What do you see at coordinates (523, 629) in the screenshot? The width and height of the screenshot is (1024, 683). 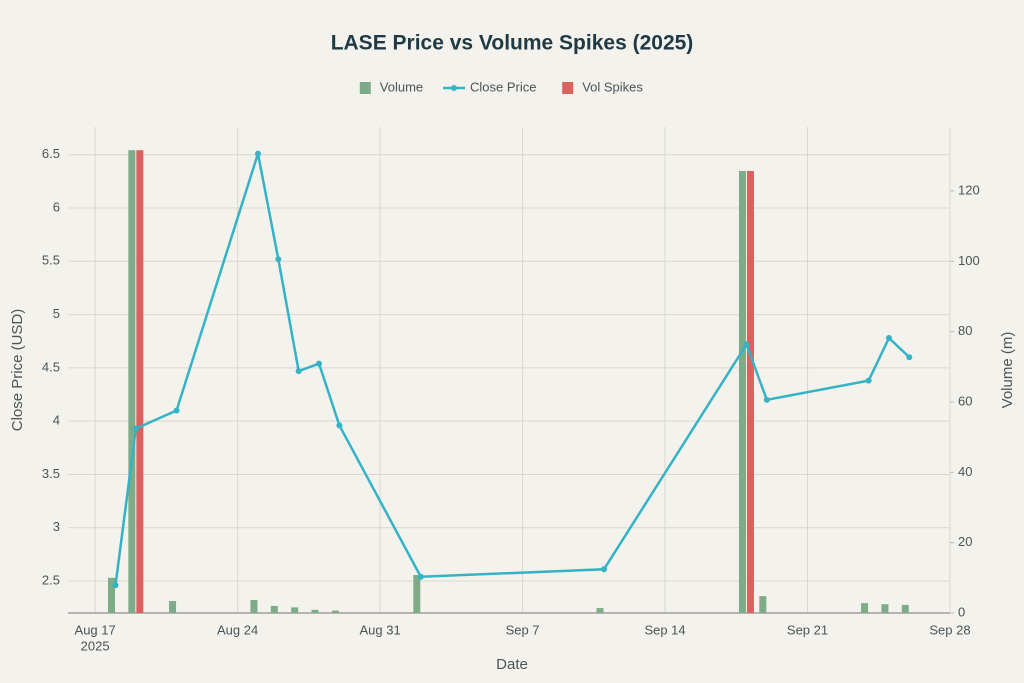 I see `x-tick-label: Sep 7` at bounding box center [523, 629].